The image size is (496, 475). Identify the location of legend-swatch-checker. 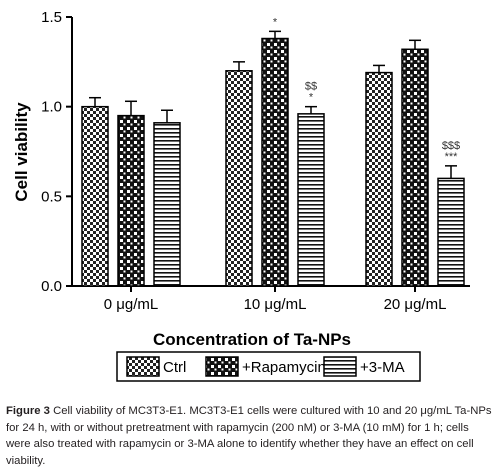
(143, 366).